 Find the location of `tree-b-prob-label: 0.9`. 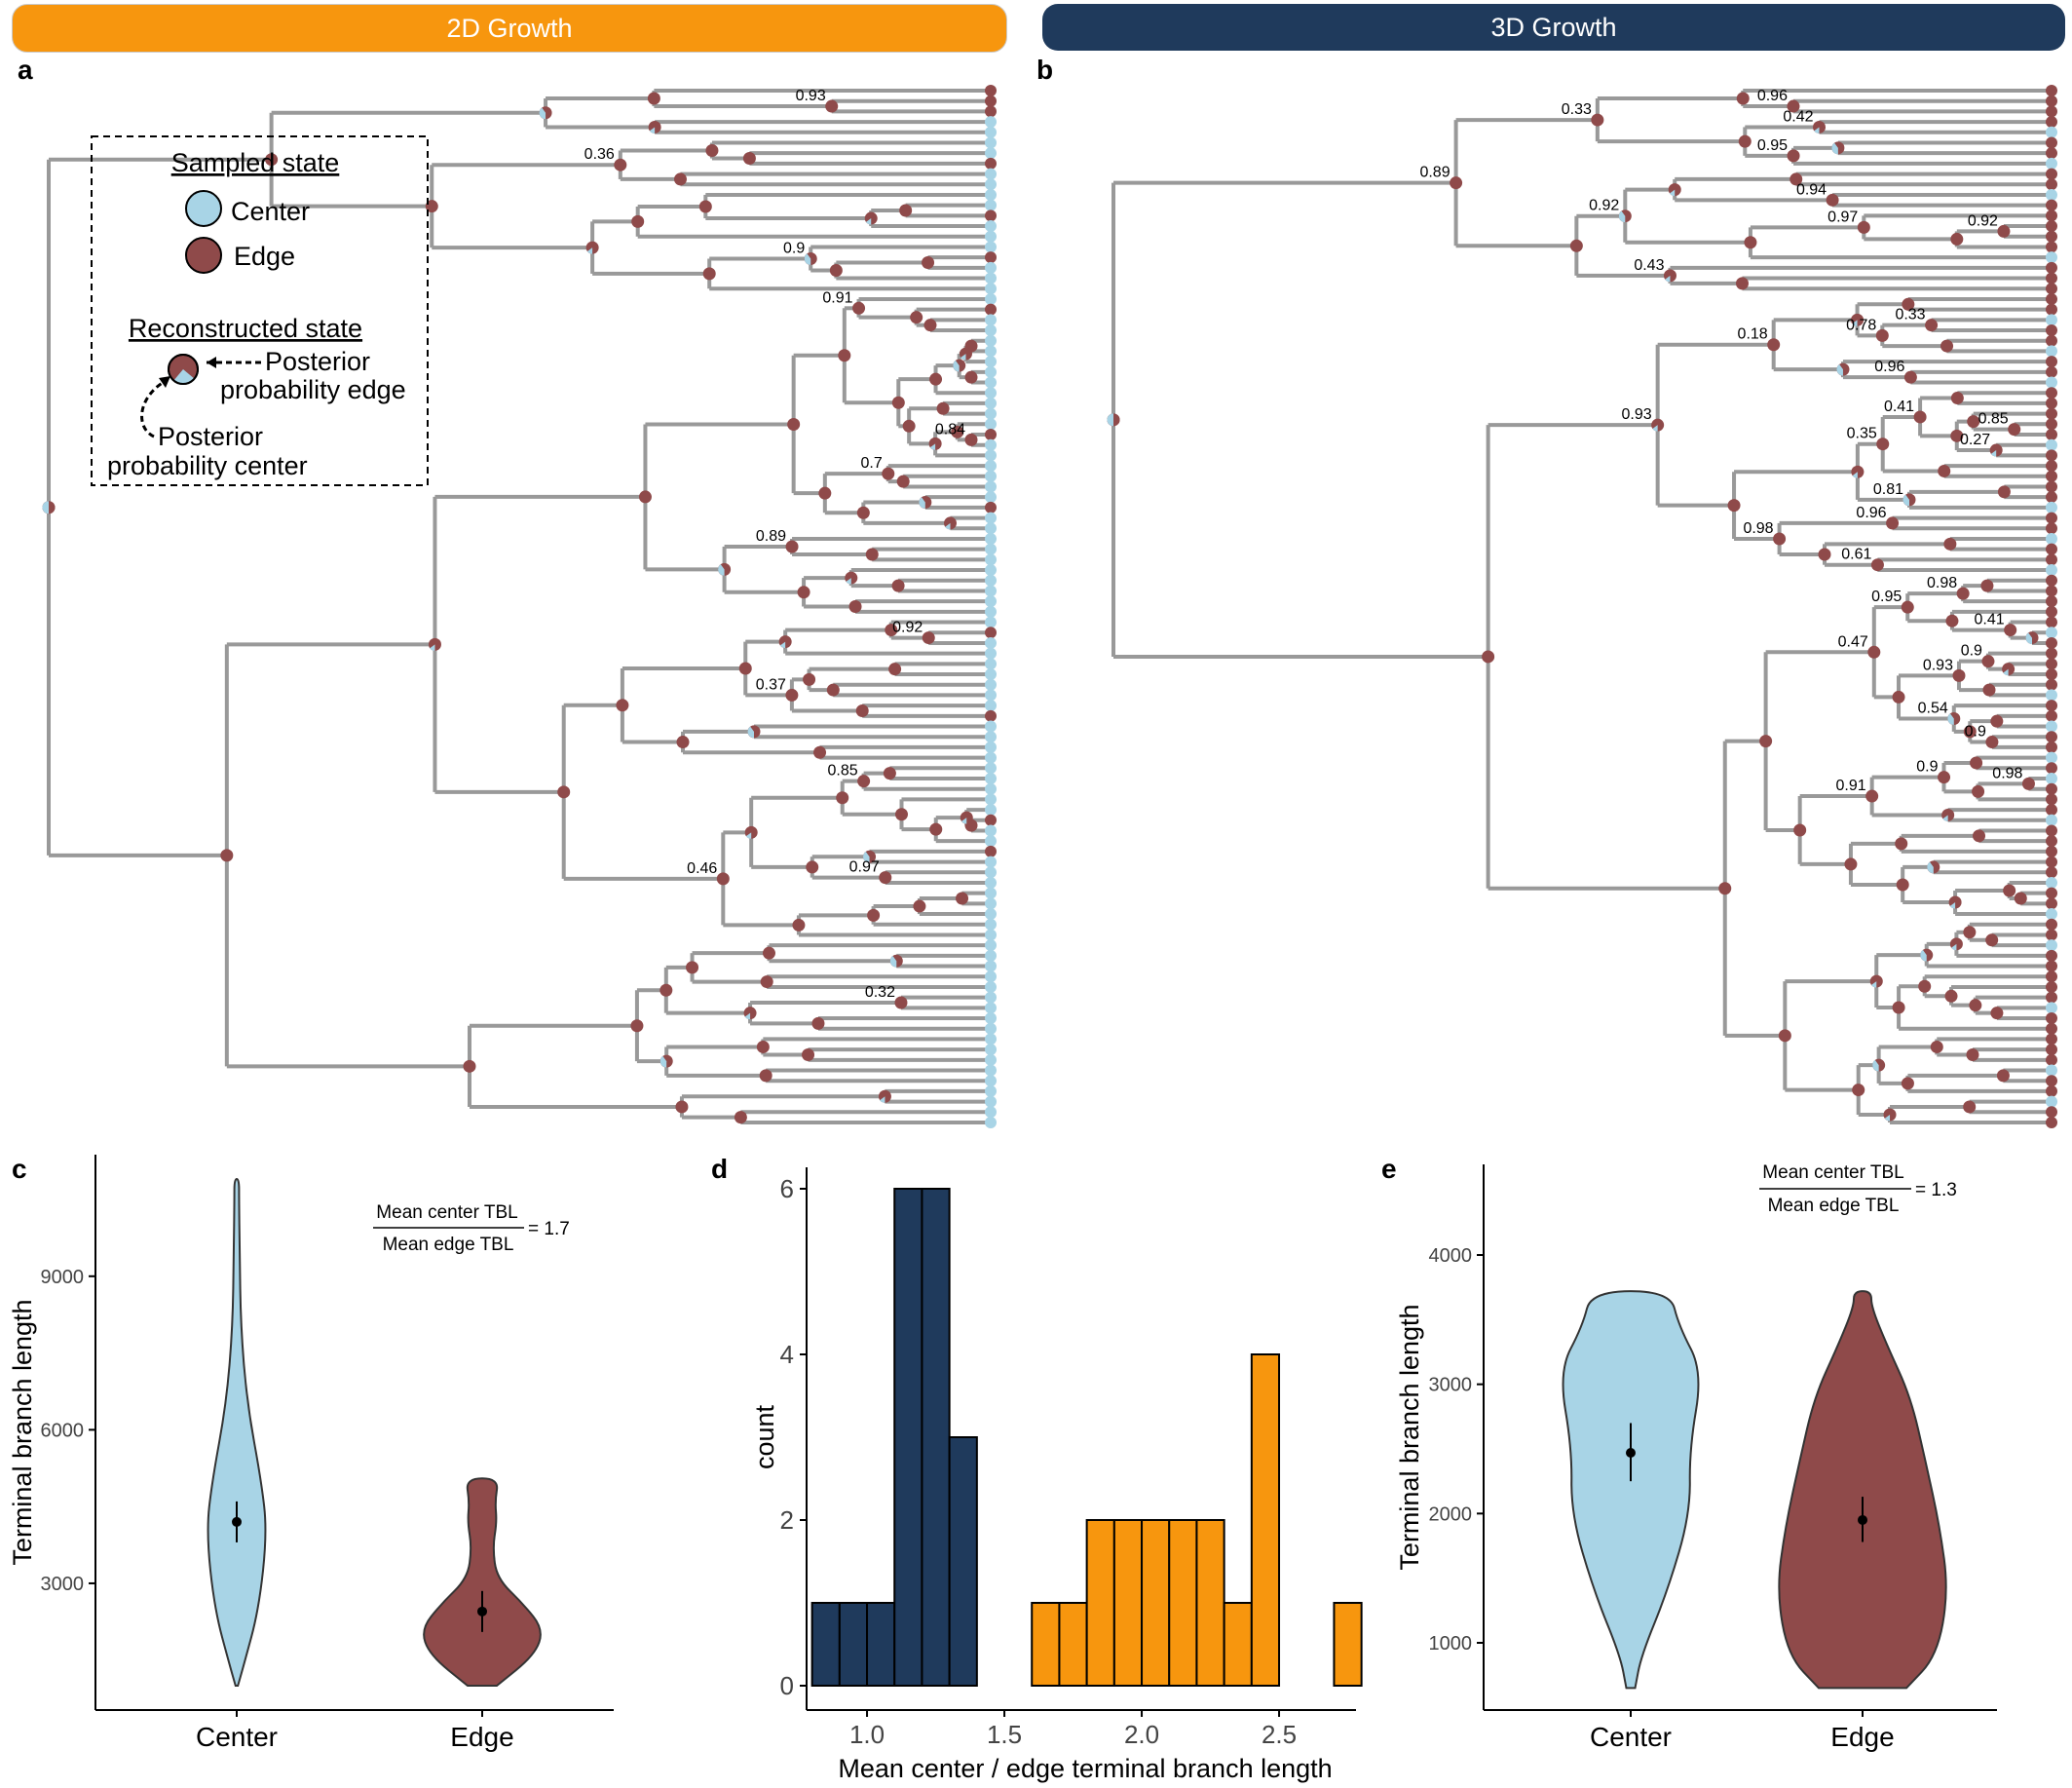

tree-b-prob-label: 0.9 is located at coordinates (1976, 732).